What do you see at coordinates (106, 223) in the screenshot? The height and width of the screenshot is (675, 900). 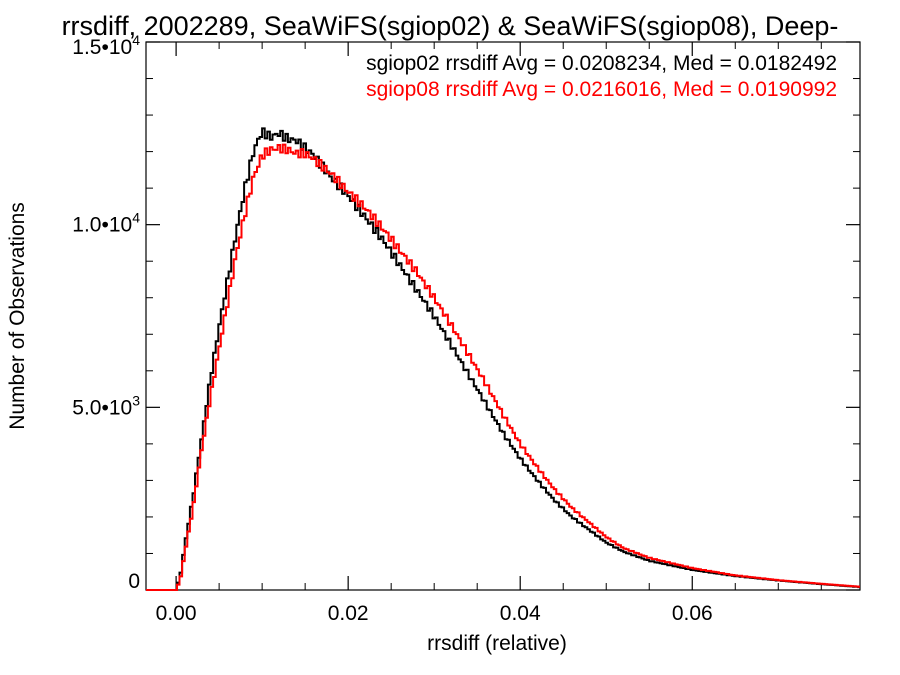 I see `y-tick-label: 1.0•104` at bounding box center [106, 223].